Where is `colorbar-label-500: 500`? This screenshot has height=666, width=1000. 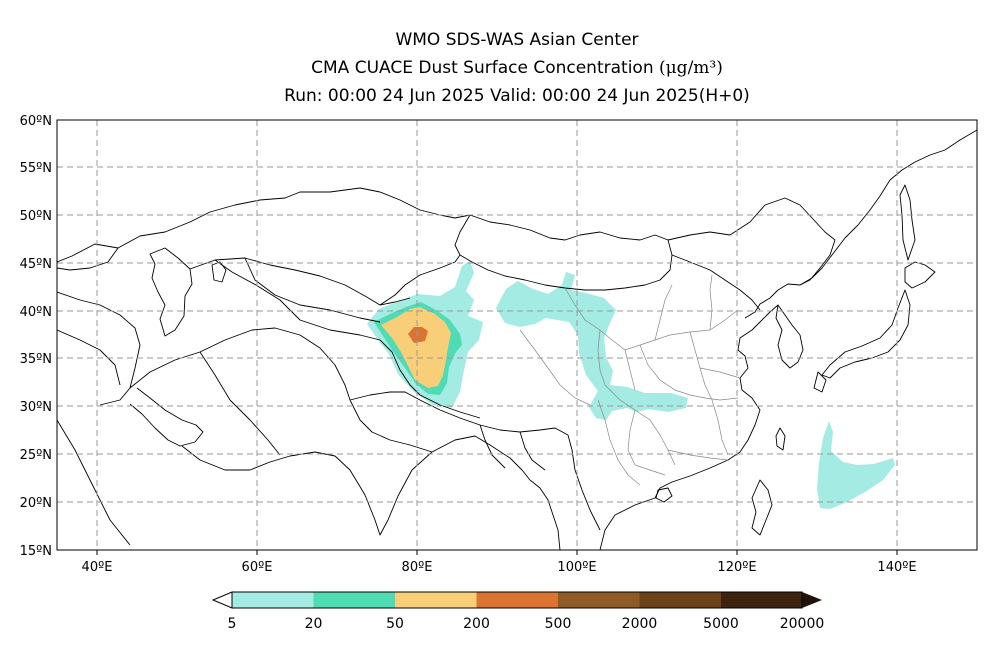
colorbar-label-500: 500 is located at coordinates (558, 624).